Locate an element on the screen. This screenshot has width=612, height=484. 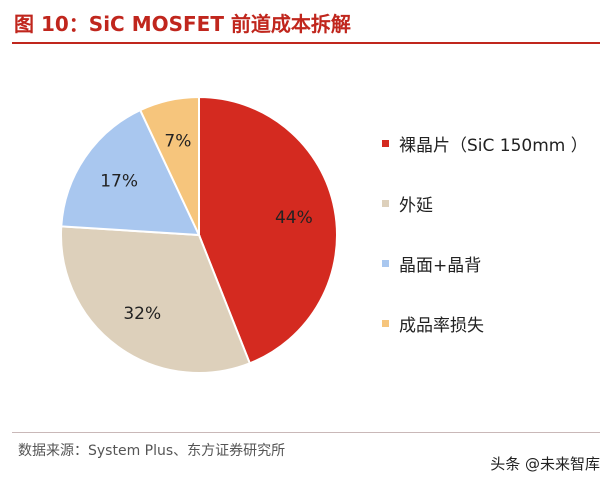
legend-swatch-front-back is located at coordinates (385, 263).